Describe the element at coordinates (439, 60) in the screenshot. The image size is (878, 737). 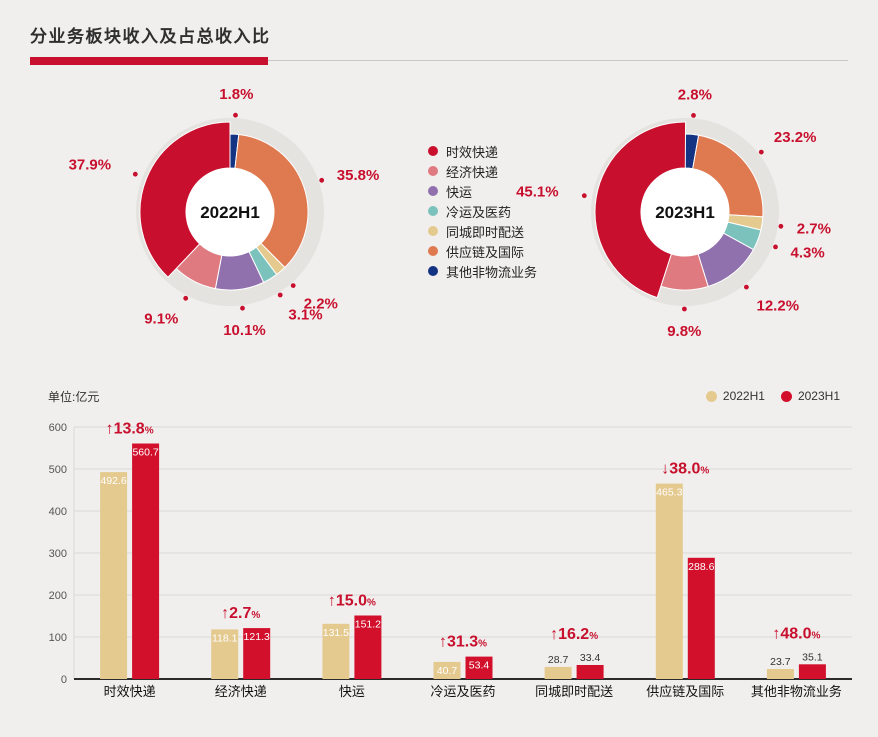
I see `title-rule-line` at that location.